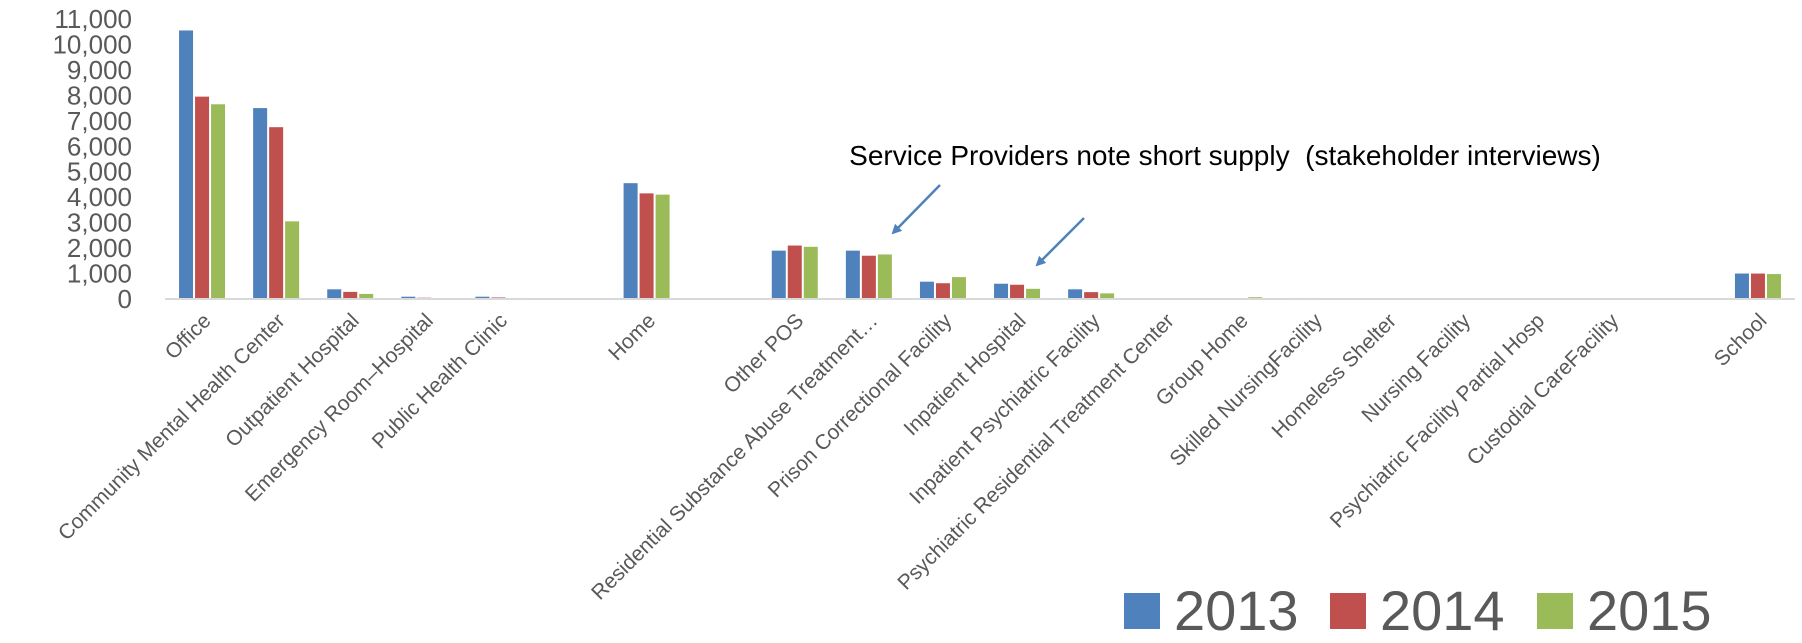 This screenshot has height=643, width=1802. Describe the element at coordinates (99, 223) in the screenshot. I see `y-tick-label: 3,000` at that location.